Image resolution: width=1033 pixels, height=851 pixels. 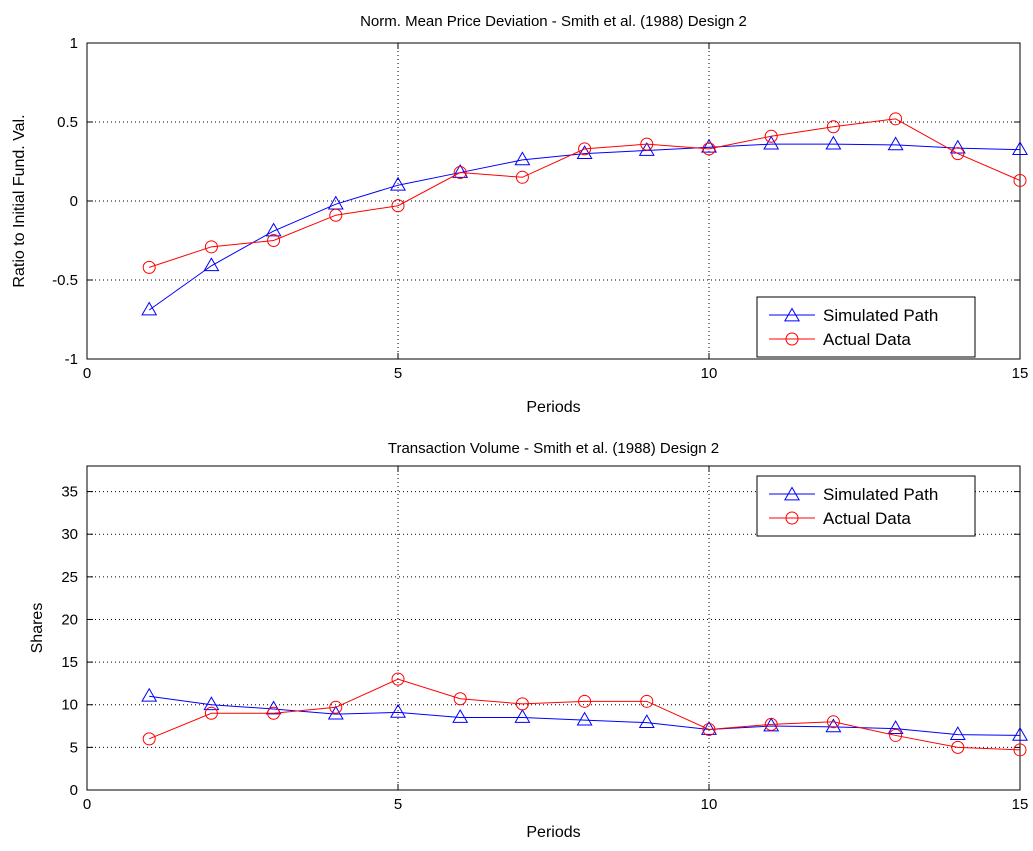 I want to click on legend-item: Simulated Path, so click(x=853, y=315).